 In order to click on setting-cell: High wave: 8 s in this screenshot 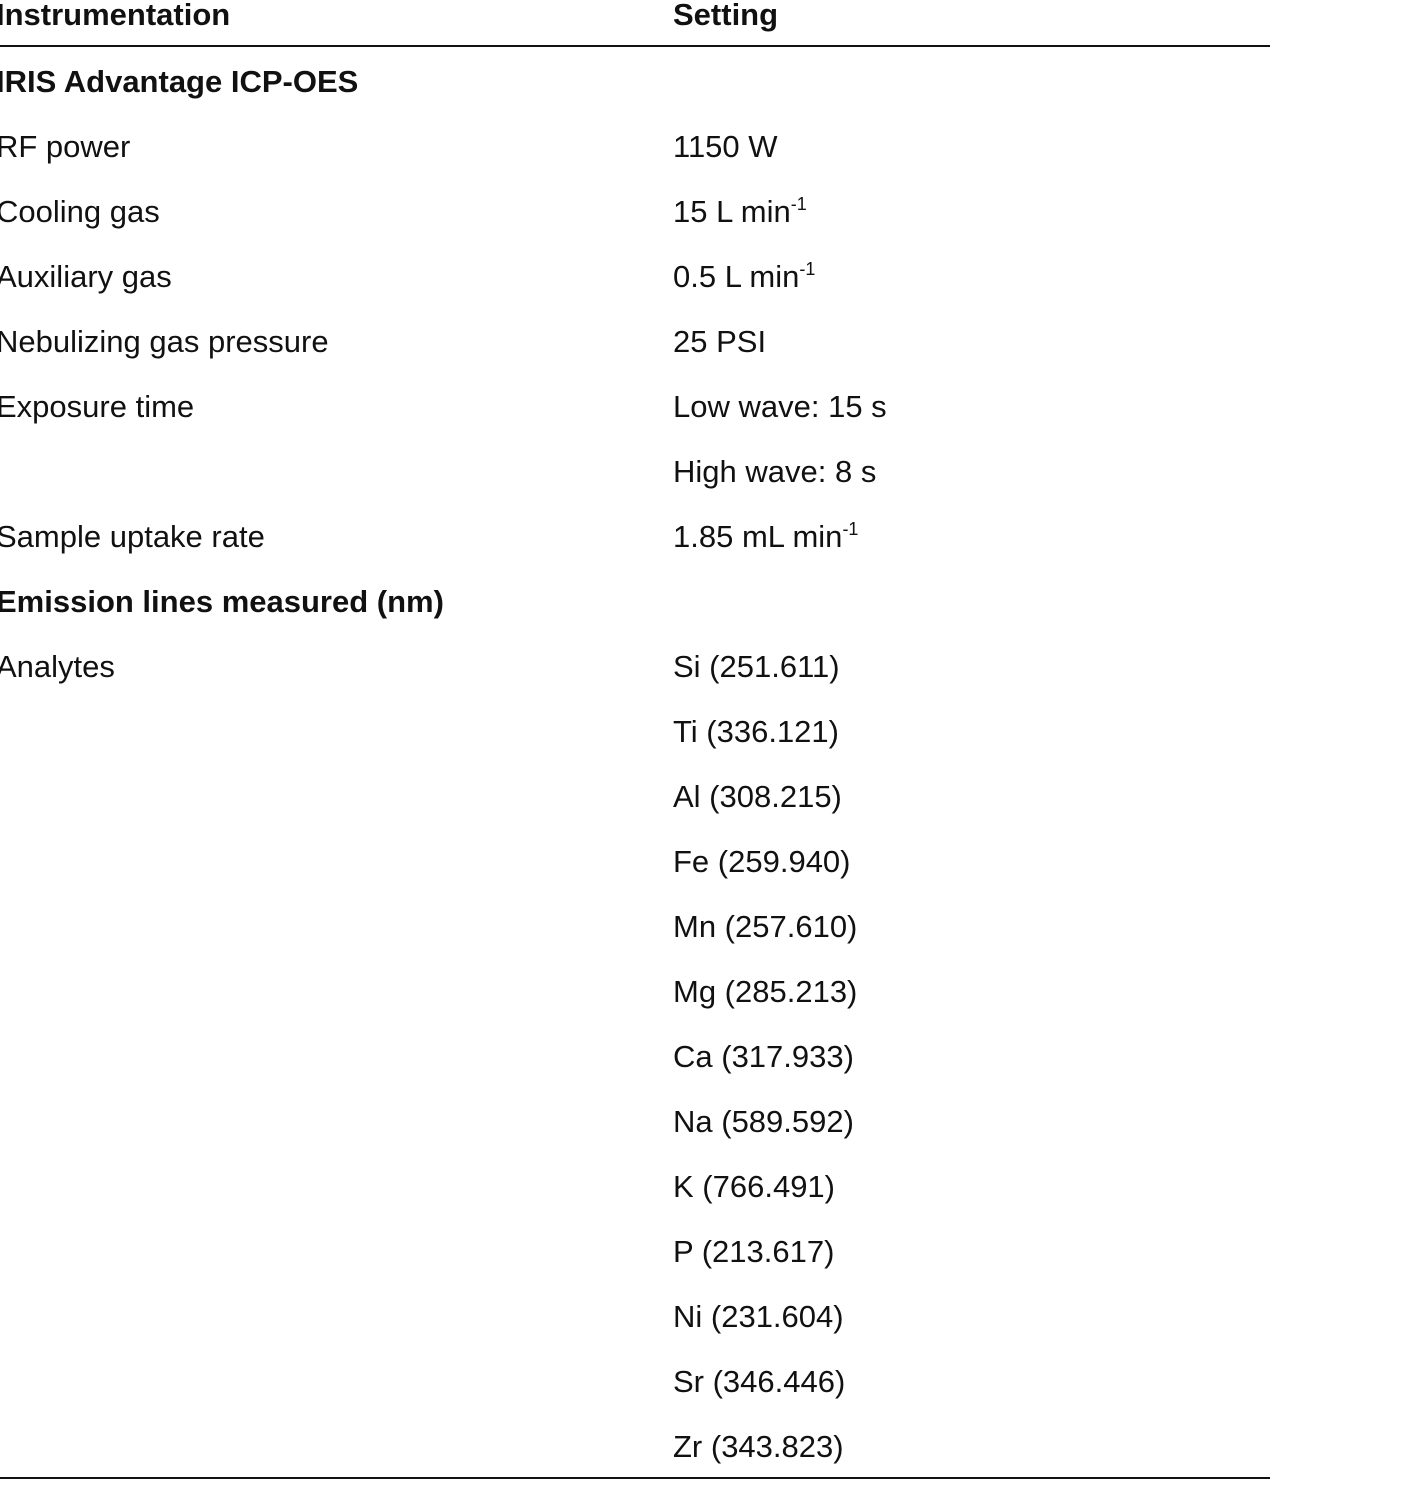, I will do `click(774, 472)`.